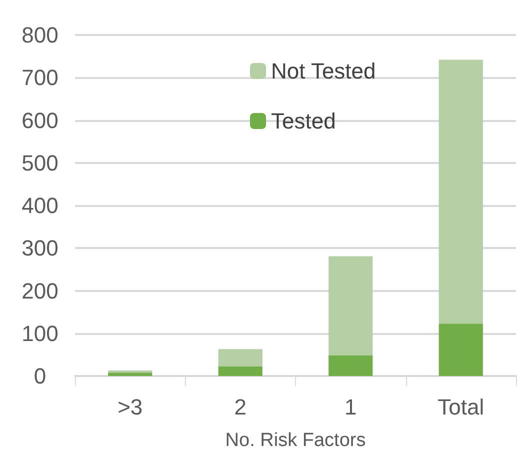 The image size is (528, 464). I want to click on y-tick-label: 600, so click(40, 120).